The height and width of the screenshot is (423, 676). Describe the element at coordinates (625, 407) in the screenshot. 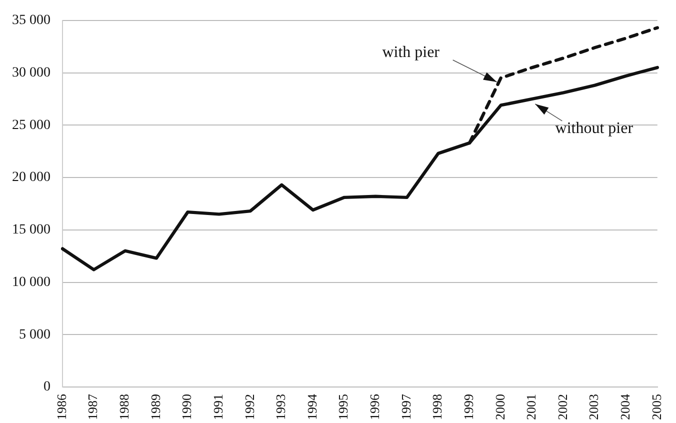

I see `x-tick-label: 2004` at that location.